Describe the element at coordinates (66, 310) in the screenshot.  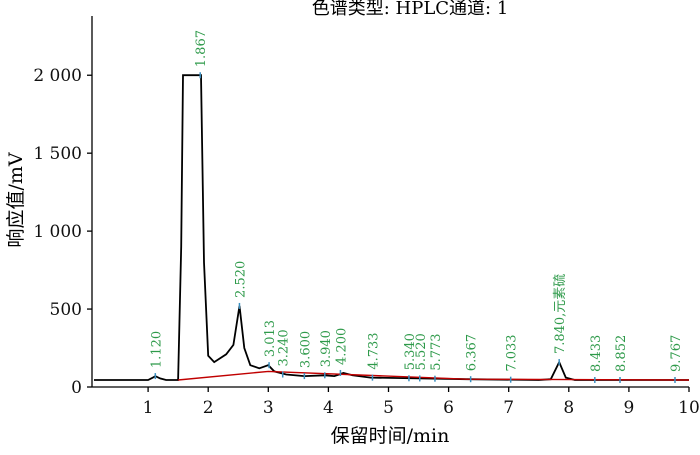
I see `y-tick-label: 500` at that location.